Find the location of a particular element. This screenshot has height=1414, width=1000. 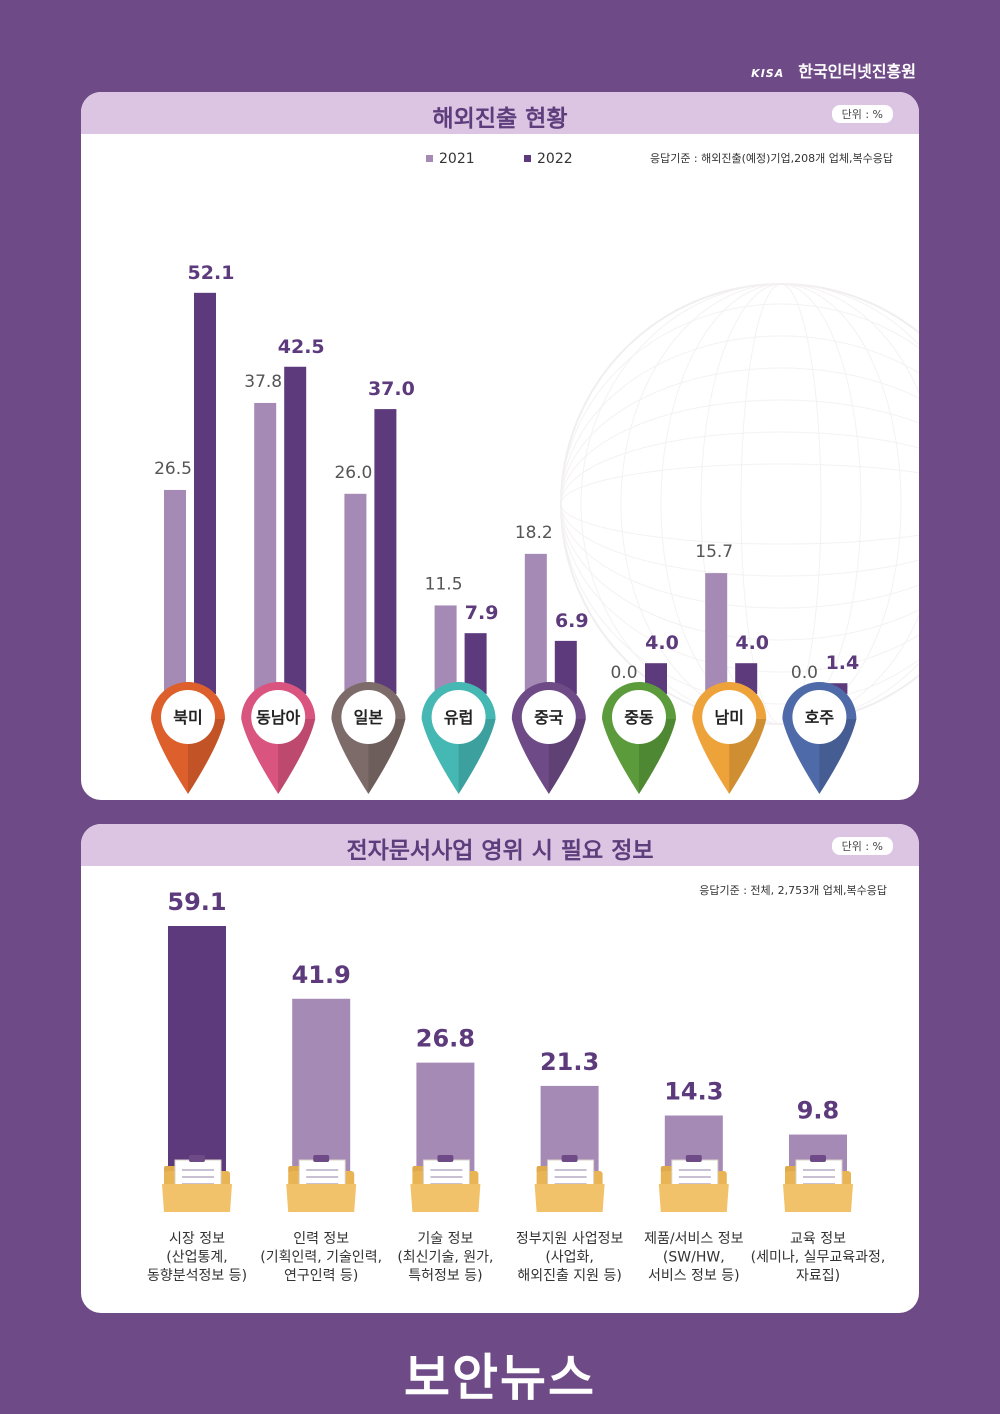

value-label-2022: 6.9 is located at coordinates (572, 621).